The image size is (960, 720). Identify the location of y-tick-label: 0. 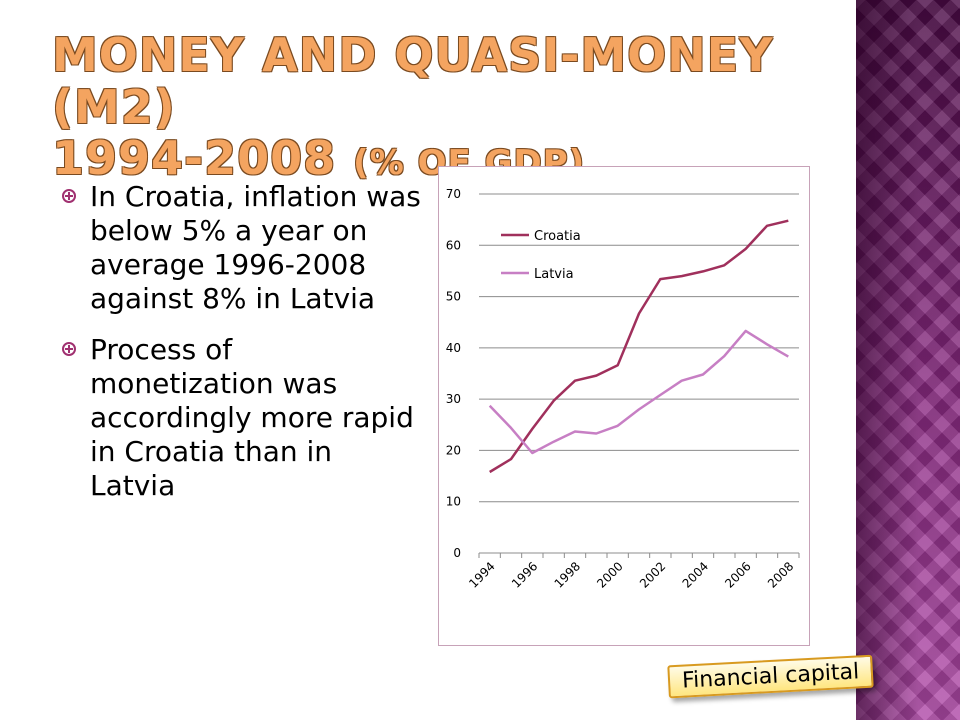
(457, 553).